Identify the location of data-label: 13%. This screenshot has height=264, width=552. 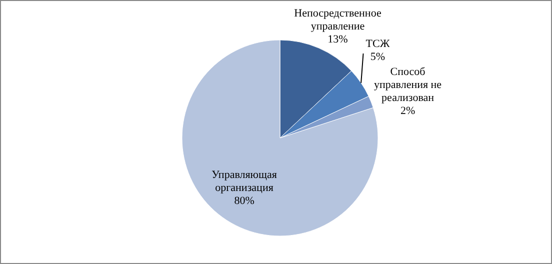
(338, 40).